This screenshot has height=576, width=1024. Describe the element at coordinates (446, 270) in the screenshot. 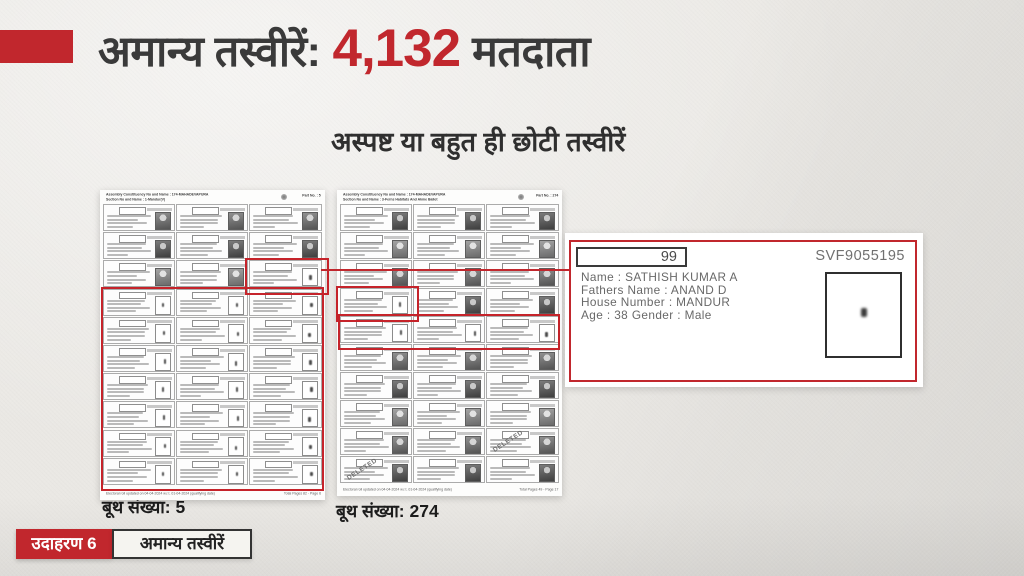

I see `zoom-connector-line` at that location.